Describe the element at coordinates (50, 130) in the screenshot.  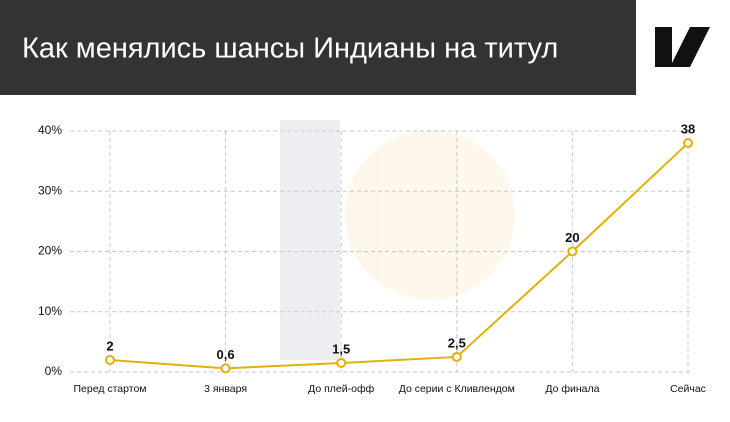
I see `y-tick-label: 40%` at that location.